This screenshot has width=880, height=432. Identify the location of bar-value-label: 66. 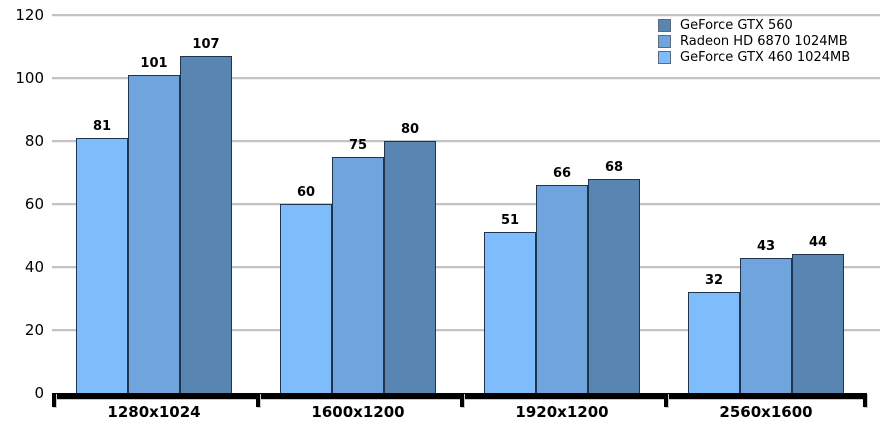
(562, 174).